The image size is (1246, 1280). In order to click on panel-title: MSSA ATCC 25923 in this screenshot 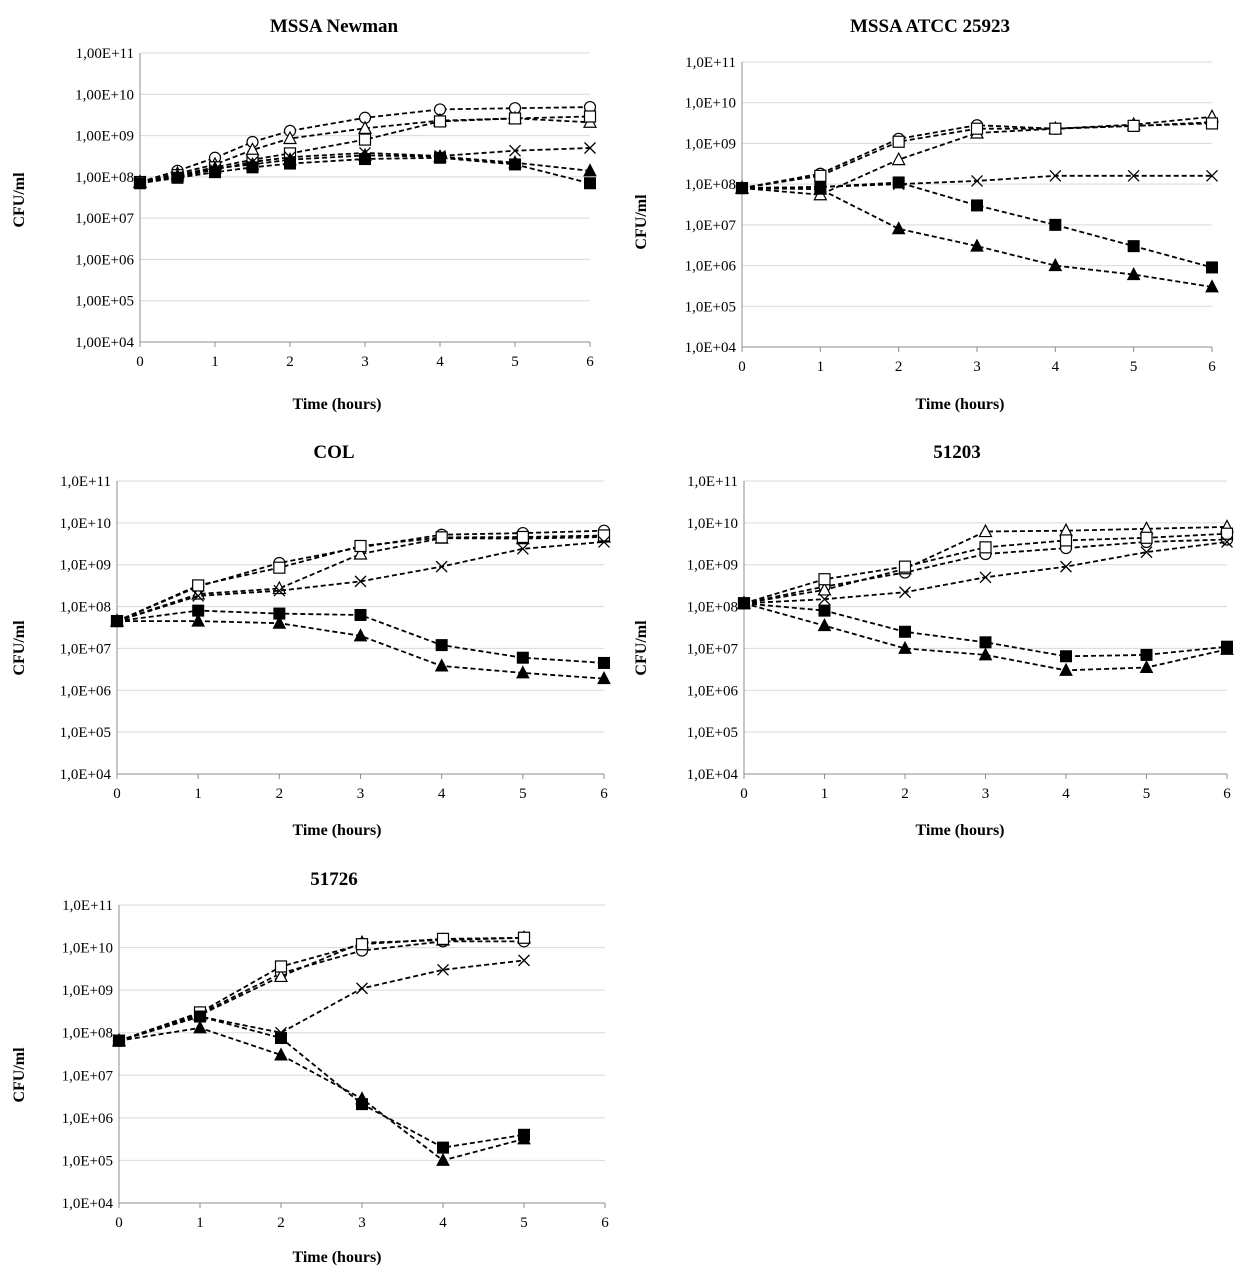, I will do `click(930, 26)`.